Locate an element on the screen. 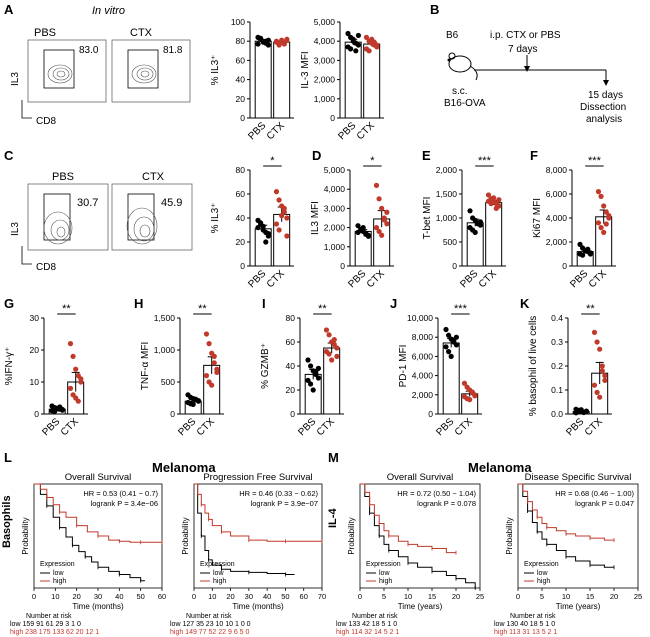 This screenshot has width=650, height=637. panel-letter-l: L is located at coordinates (8, 457).